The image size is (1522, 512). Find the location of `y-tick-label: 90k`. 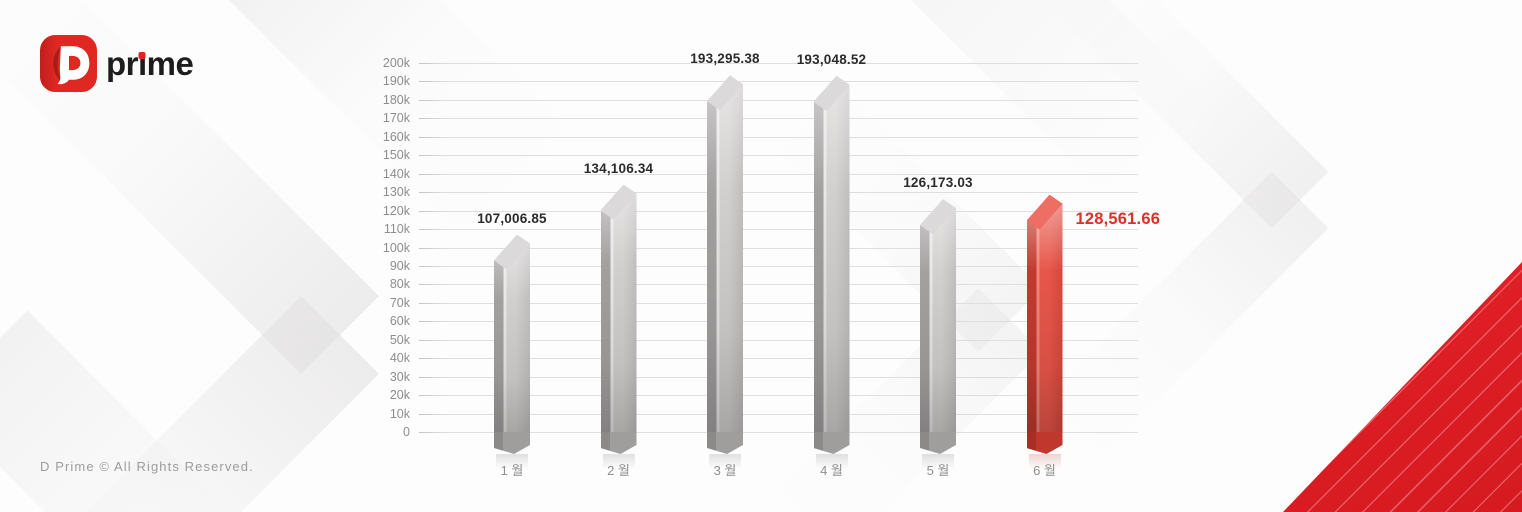

y-tick-label: 90k is located at coordinates (399, 265).